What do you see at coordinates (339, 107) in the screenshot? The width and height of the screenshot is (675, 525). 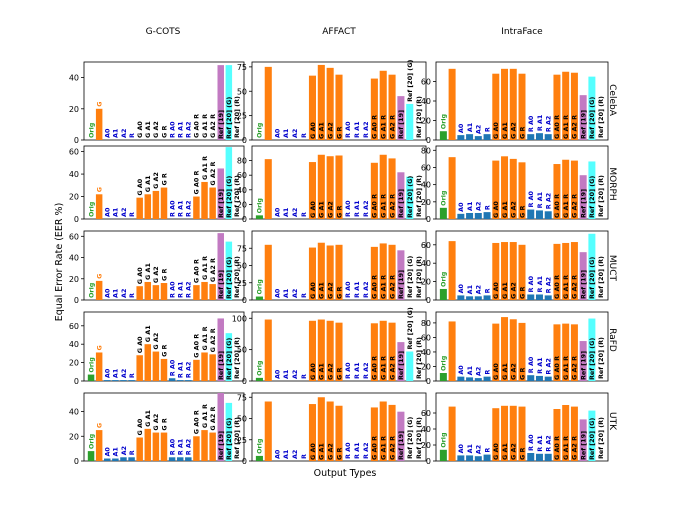 I see `panel-celeba-affact-bar-g-r` at bounding box center [339, 107].